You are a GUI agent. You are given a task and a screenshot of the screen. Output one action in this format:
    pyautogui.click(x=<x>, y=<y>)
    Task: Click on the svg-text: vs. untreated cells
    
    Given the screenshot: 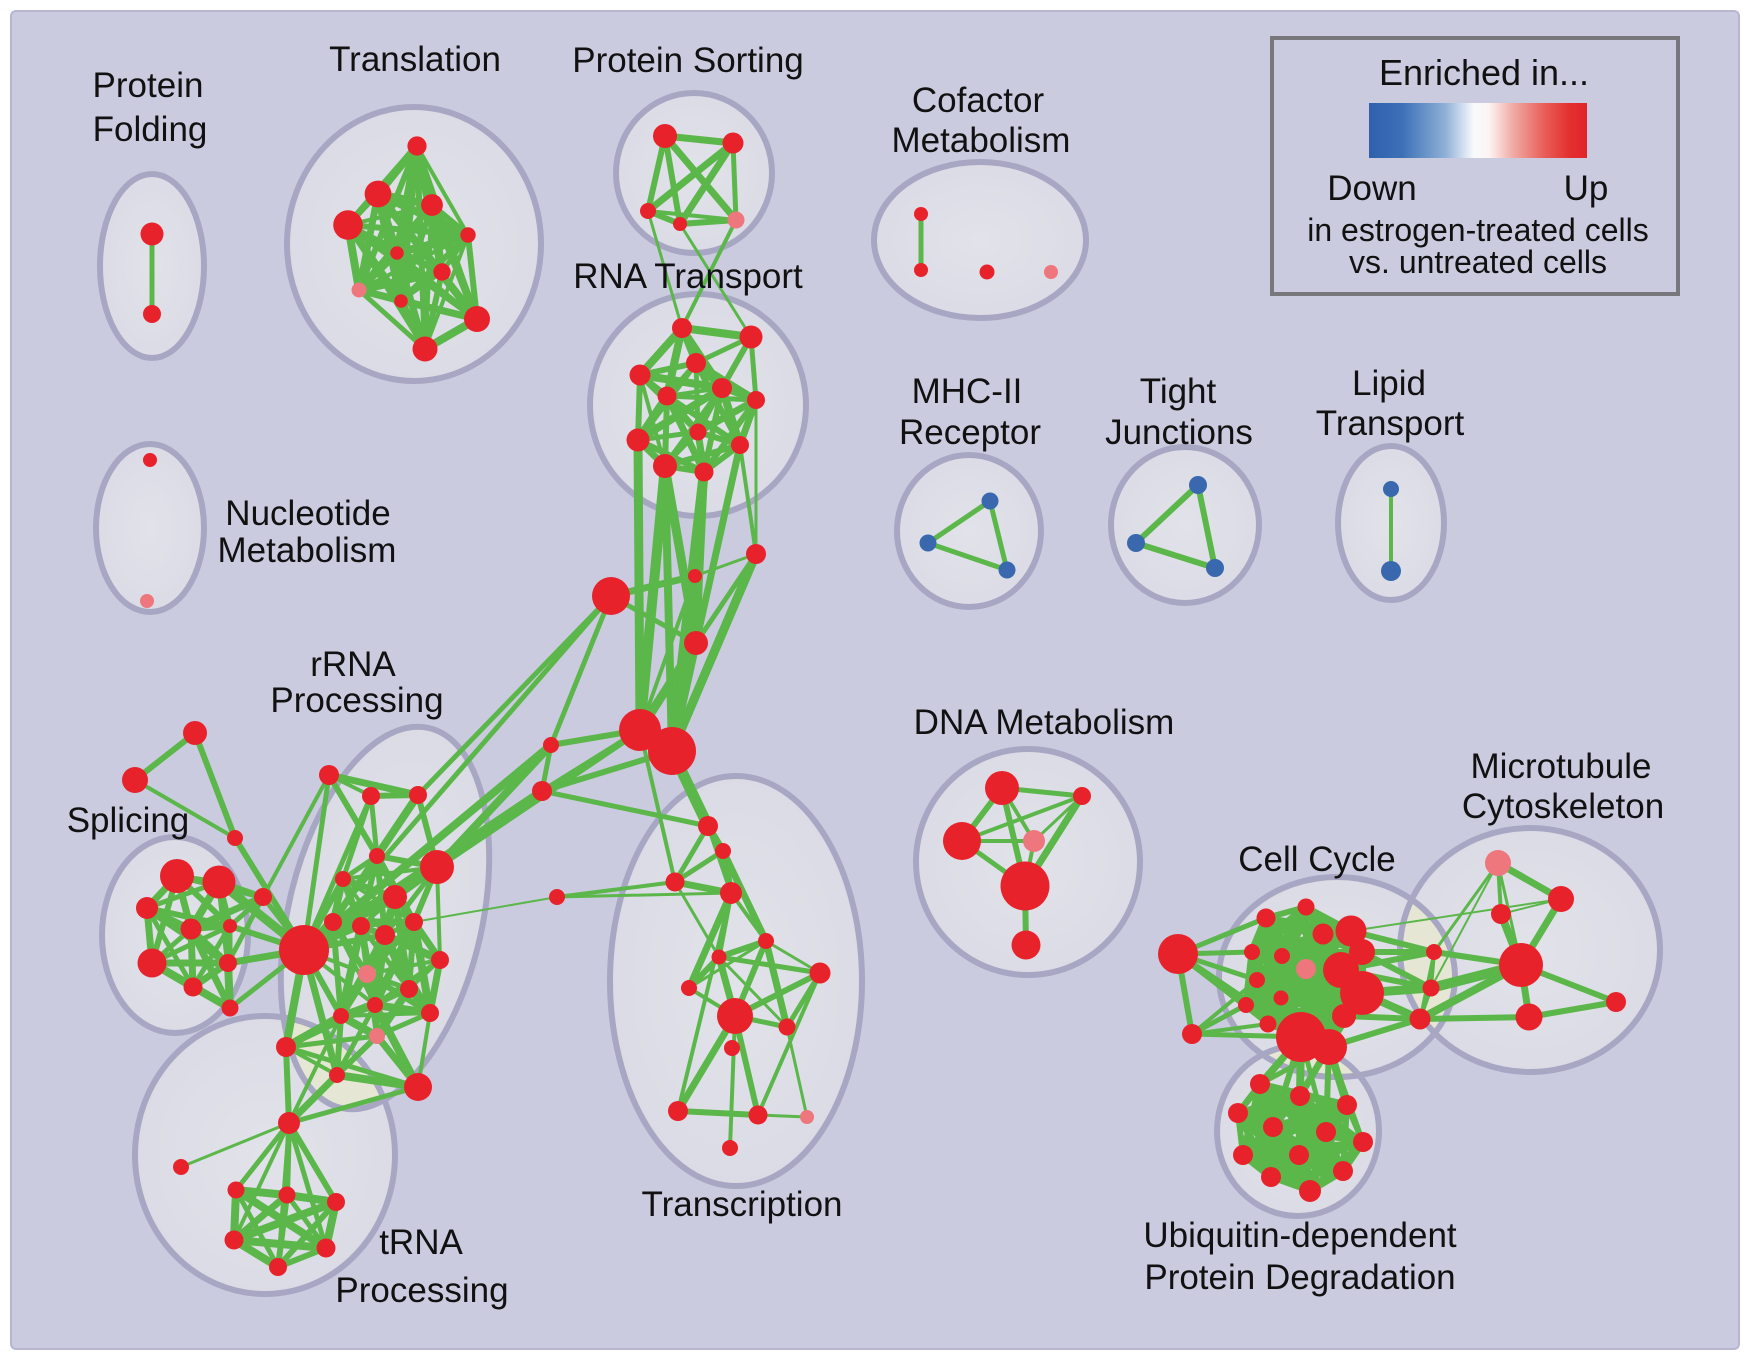 What is the action you would take?
    pyautogui.click(x=1478, y=262)
    